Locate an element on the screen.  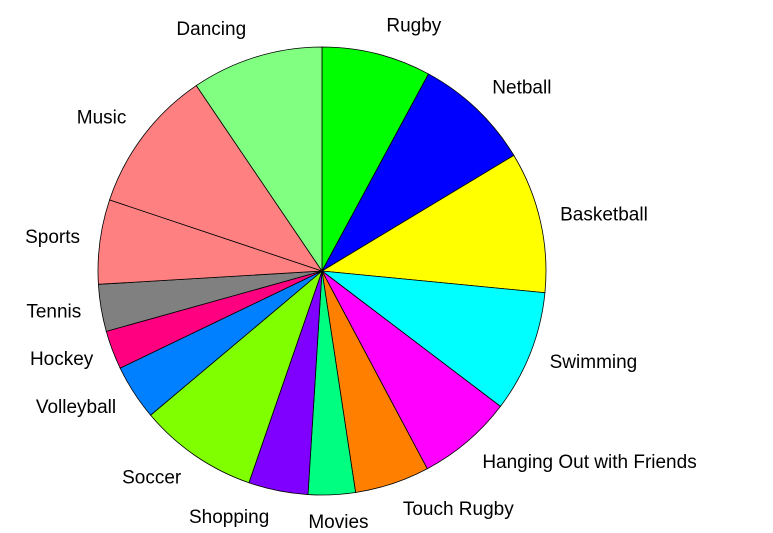
slice-label: Dancing is located at coordinates (211, 29).